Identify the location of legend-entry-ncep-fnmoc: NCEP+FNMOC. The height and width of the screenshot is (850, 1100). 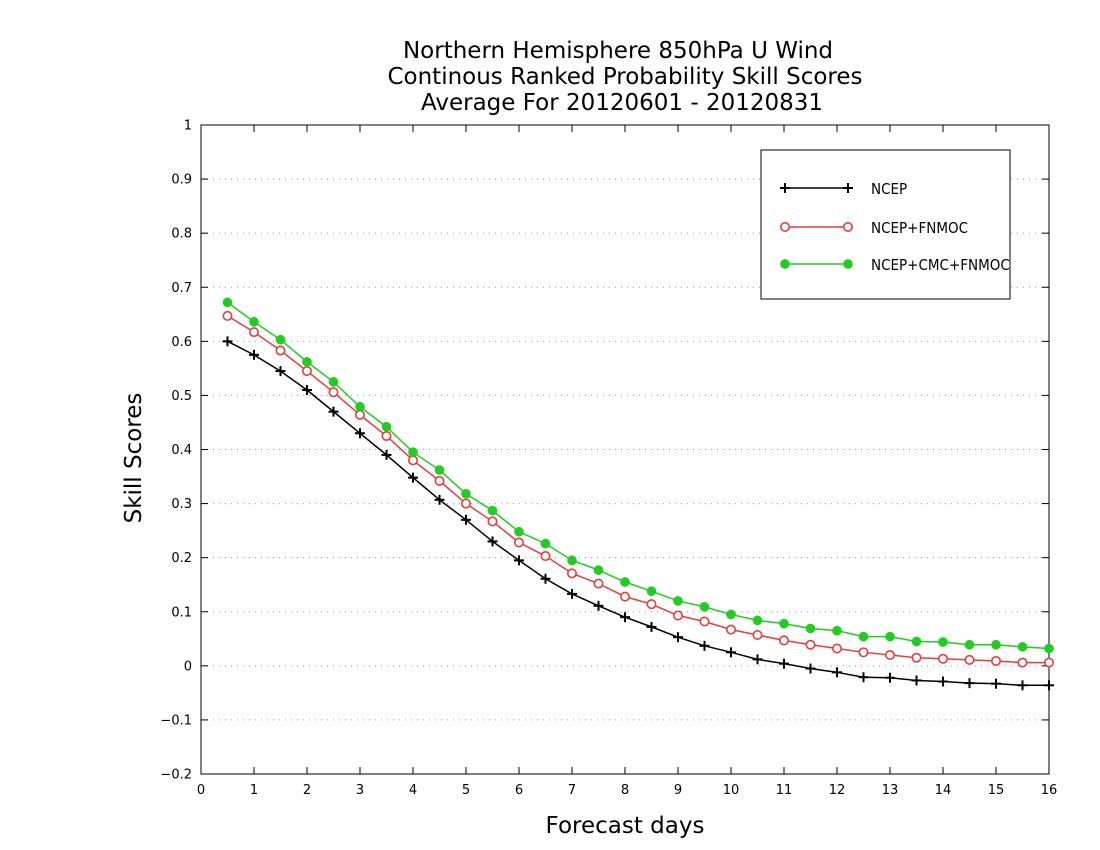
(873, 228).